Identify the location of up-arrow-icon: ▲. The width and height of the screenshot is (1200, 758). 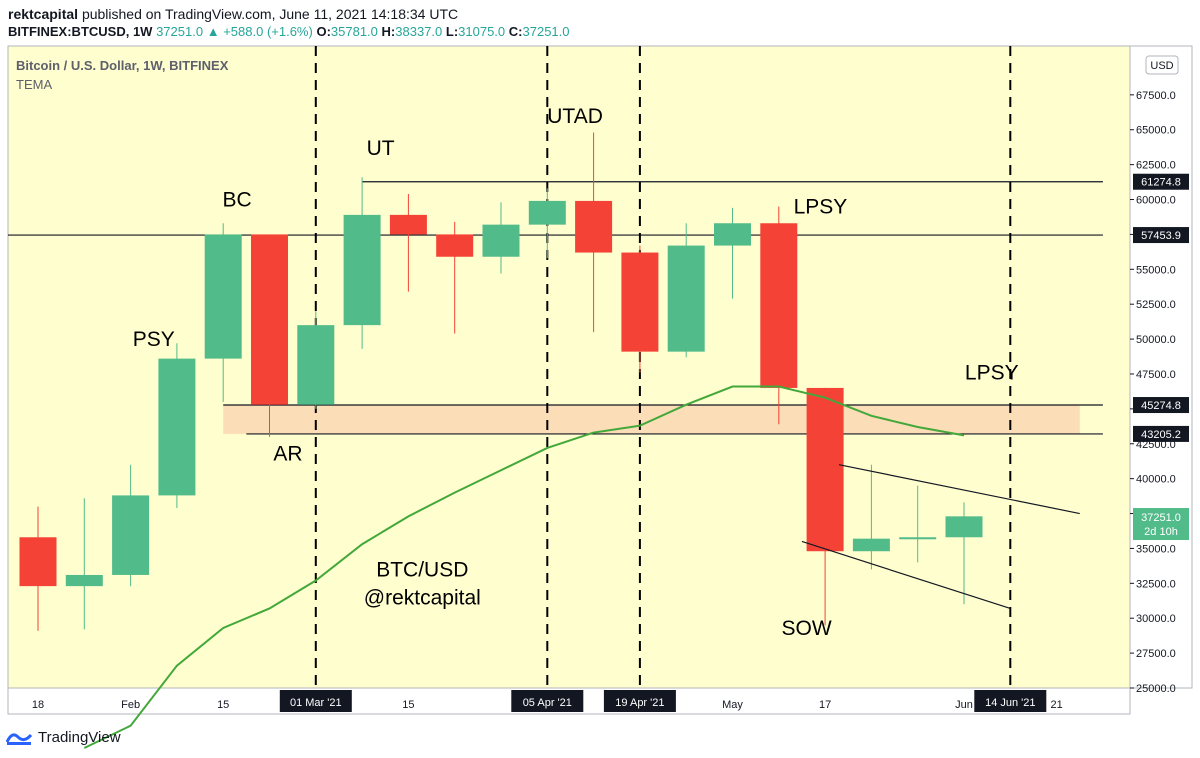
(213, 31).